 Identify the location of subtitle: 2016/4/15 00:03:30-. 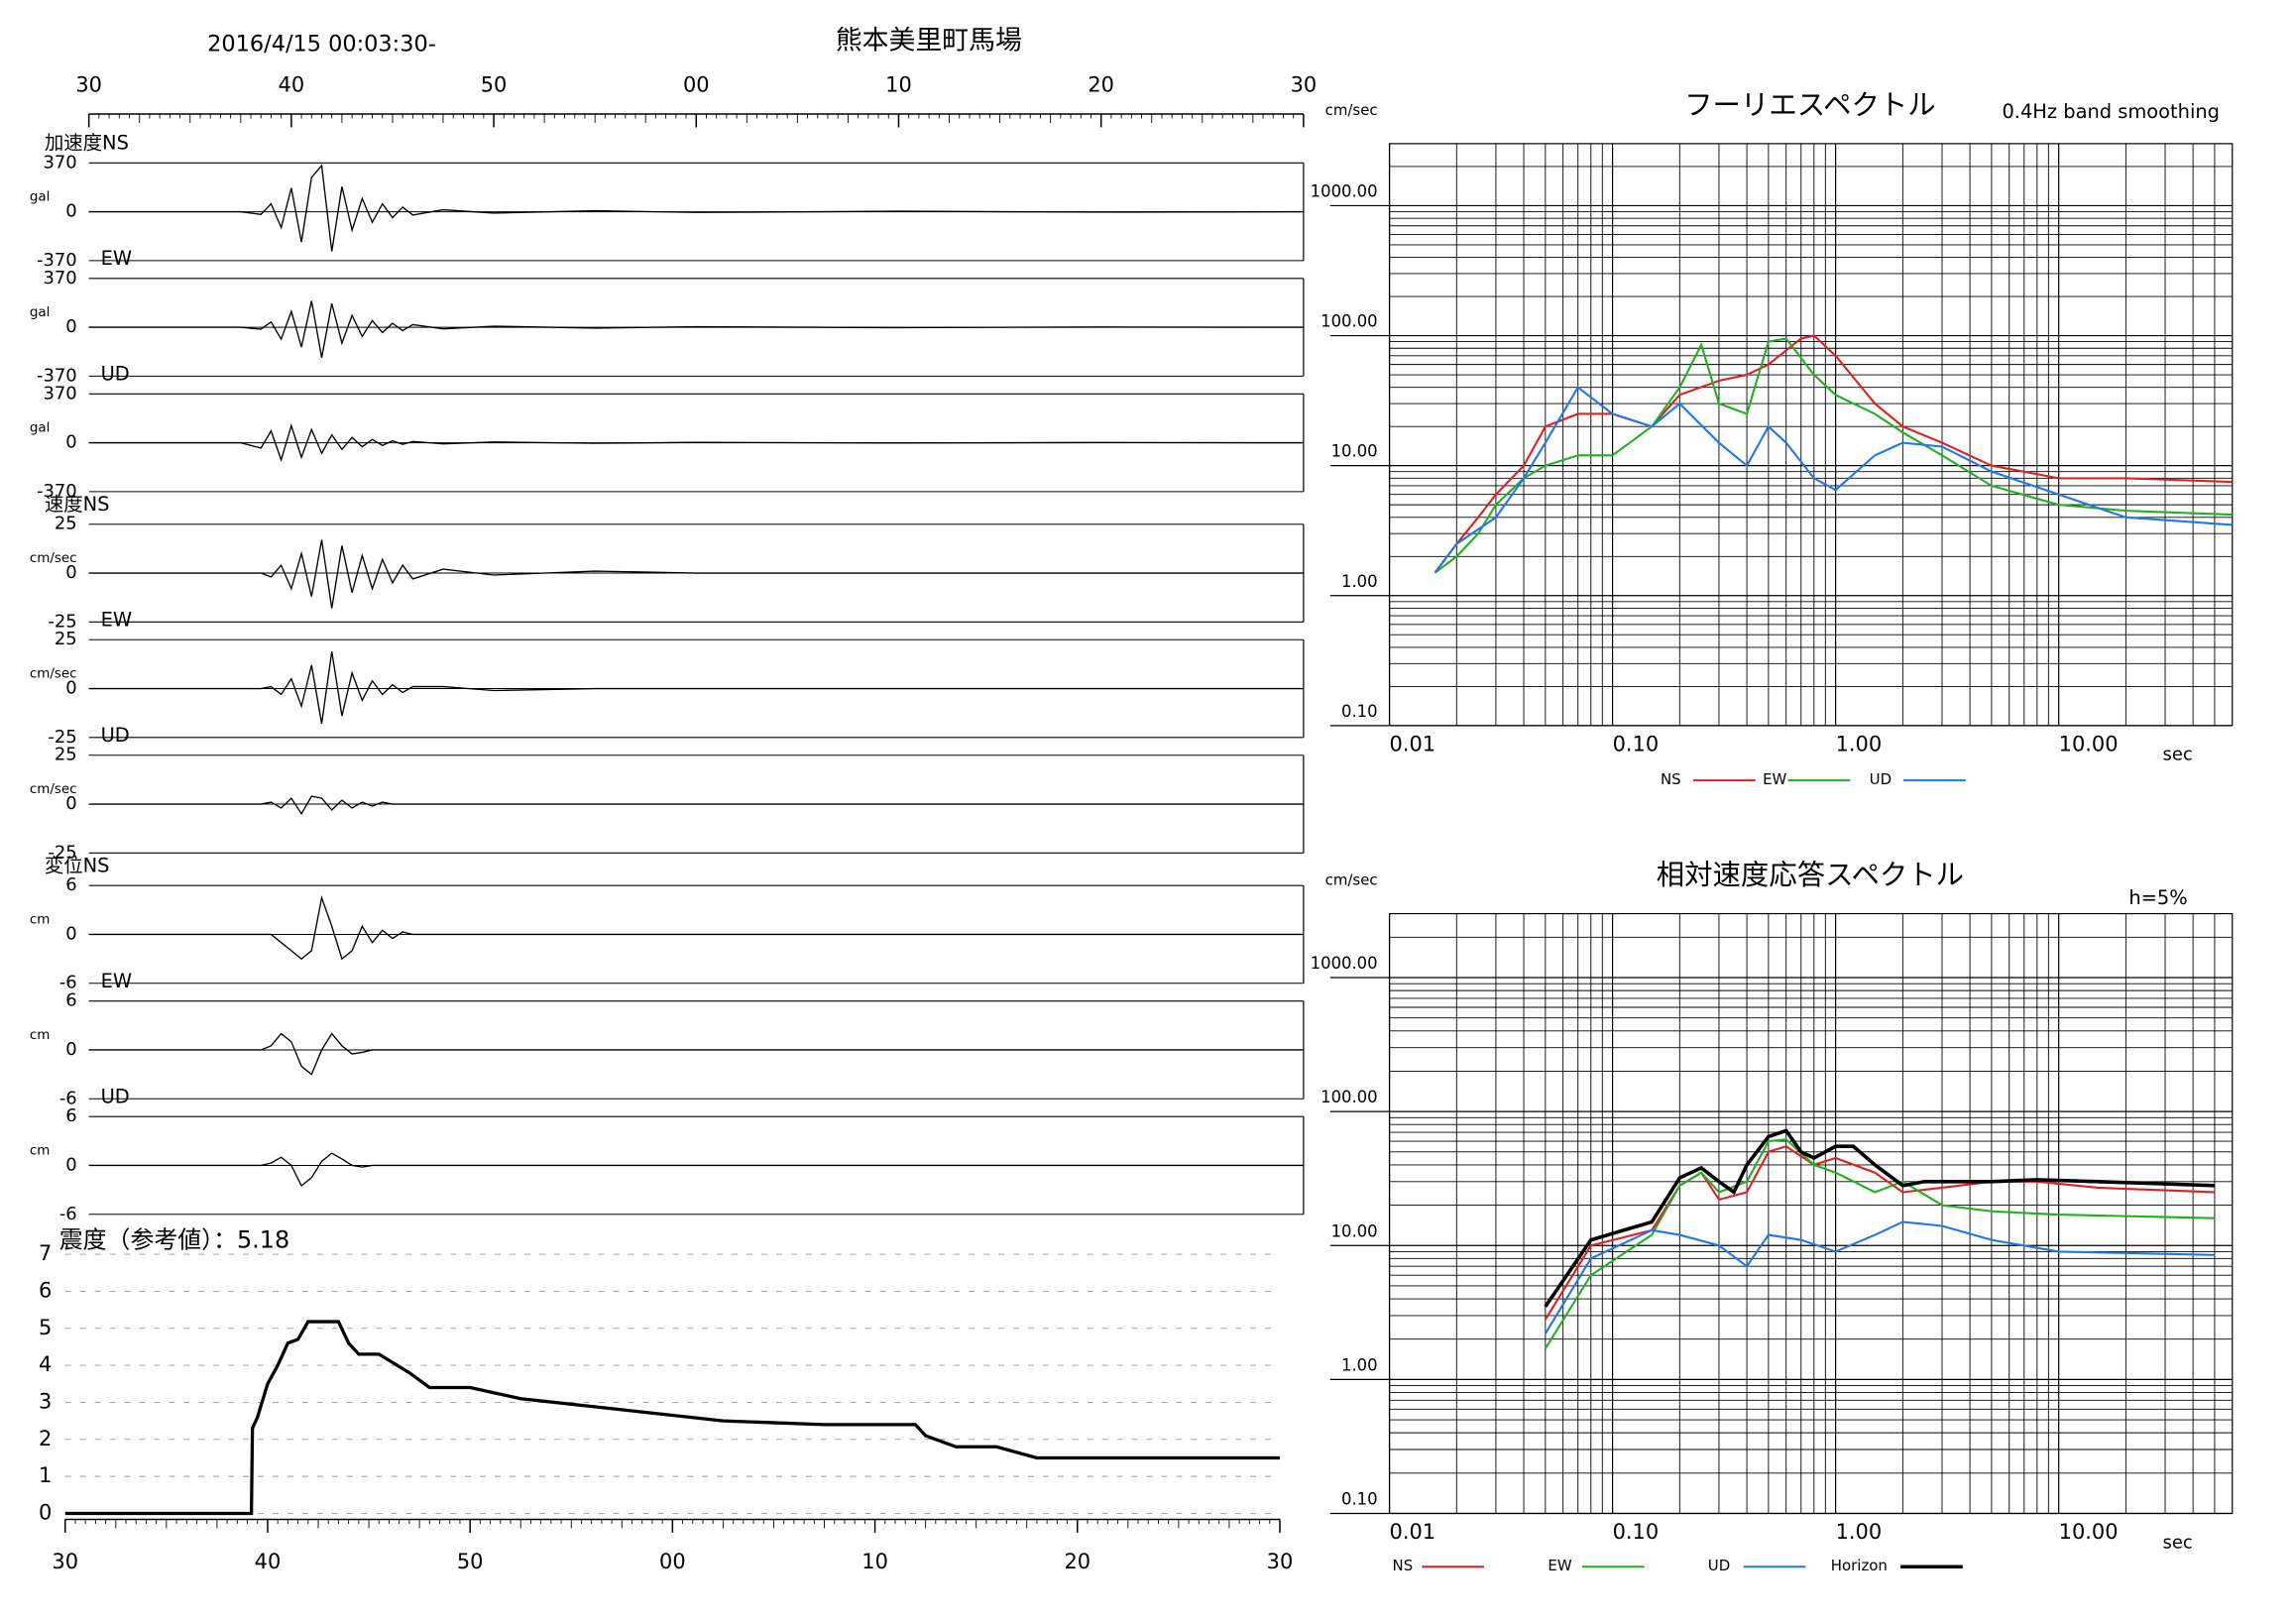
(322, 44).